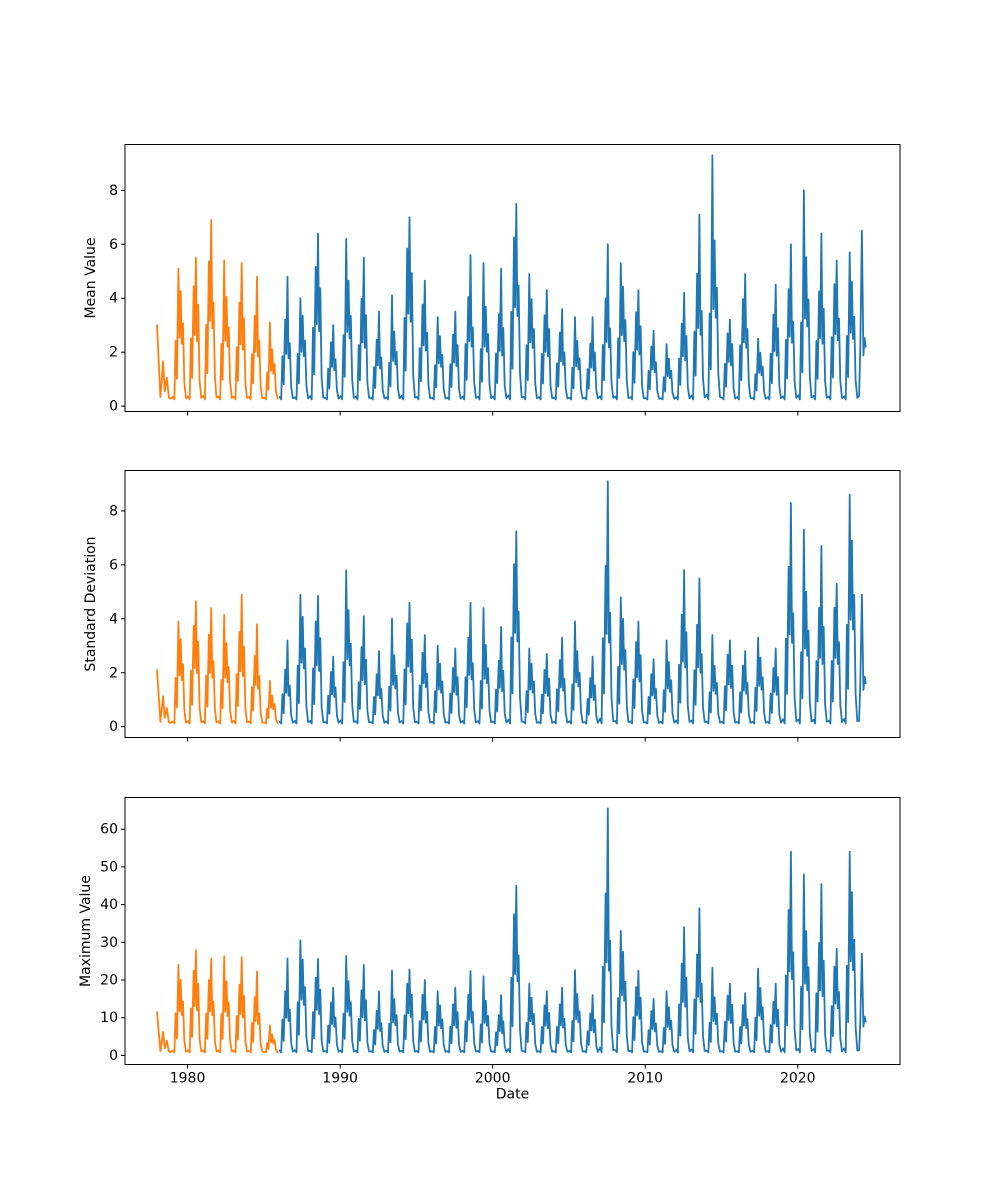 This screenshot has width=1000, height=1204. I want to click on maximum-value-y-tick-label: 0, so click(113, 1056).